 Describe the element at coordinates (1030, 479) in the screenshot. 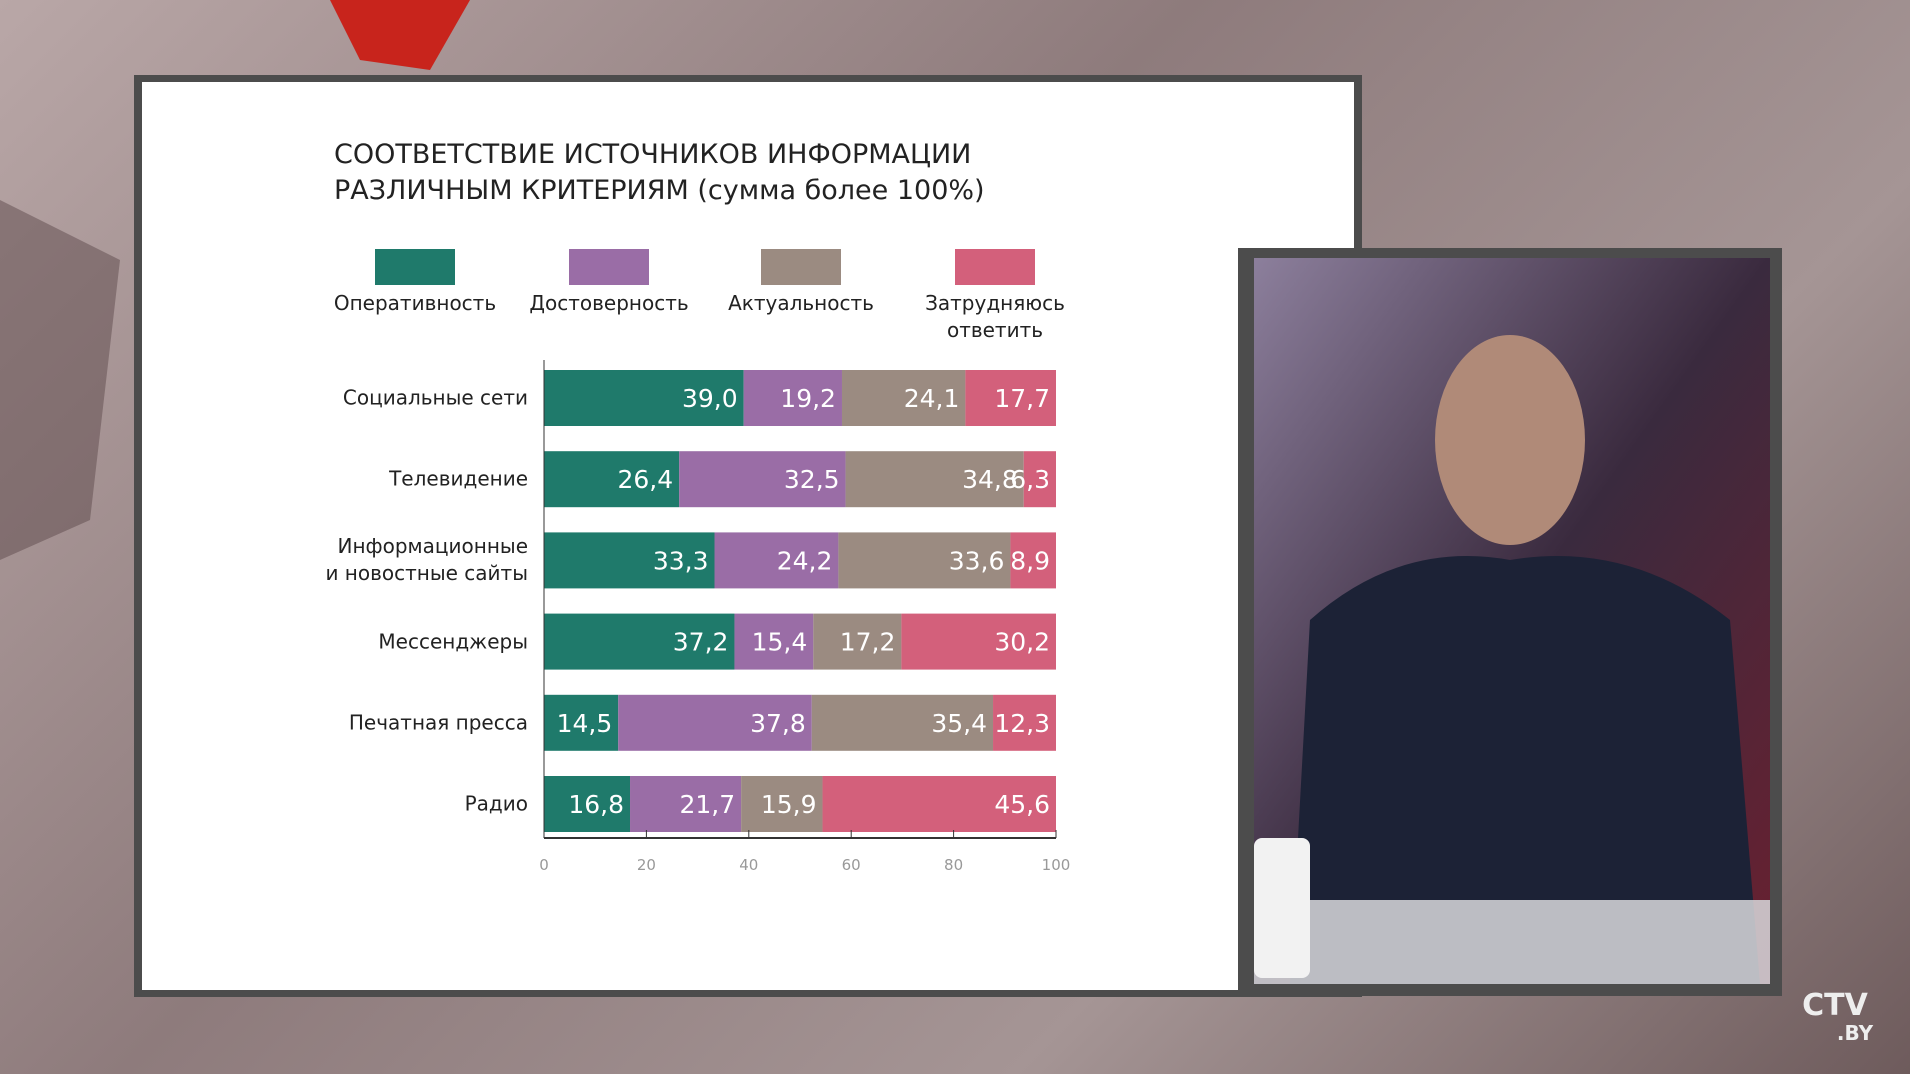

I see `value-label: 6,3` at that location.